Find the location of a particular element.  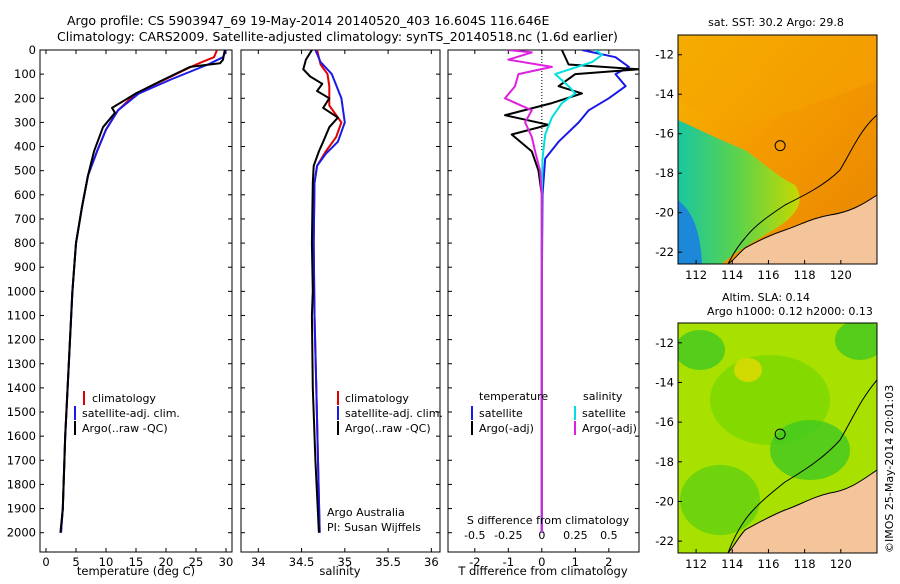

sst-cold-corner is located at coordinates (690, 232).